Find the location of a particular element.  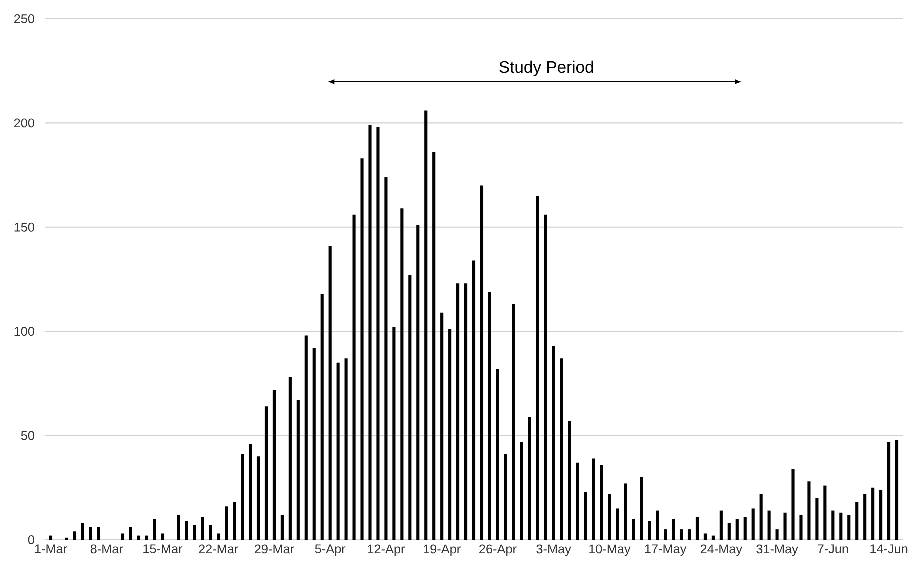

x-tick-label: 7-Jun is located at coordinates (833, 549).